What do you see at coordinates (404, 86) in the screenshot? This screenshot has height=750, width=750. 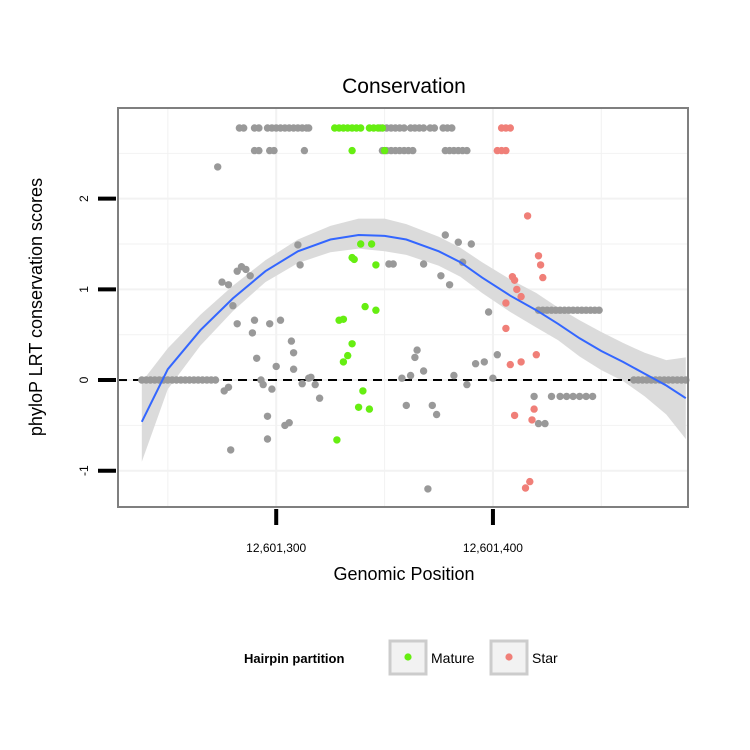 I see `chart-title: Conservation` at bounding box center [404, 86].